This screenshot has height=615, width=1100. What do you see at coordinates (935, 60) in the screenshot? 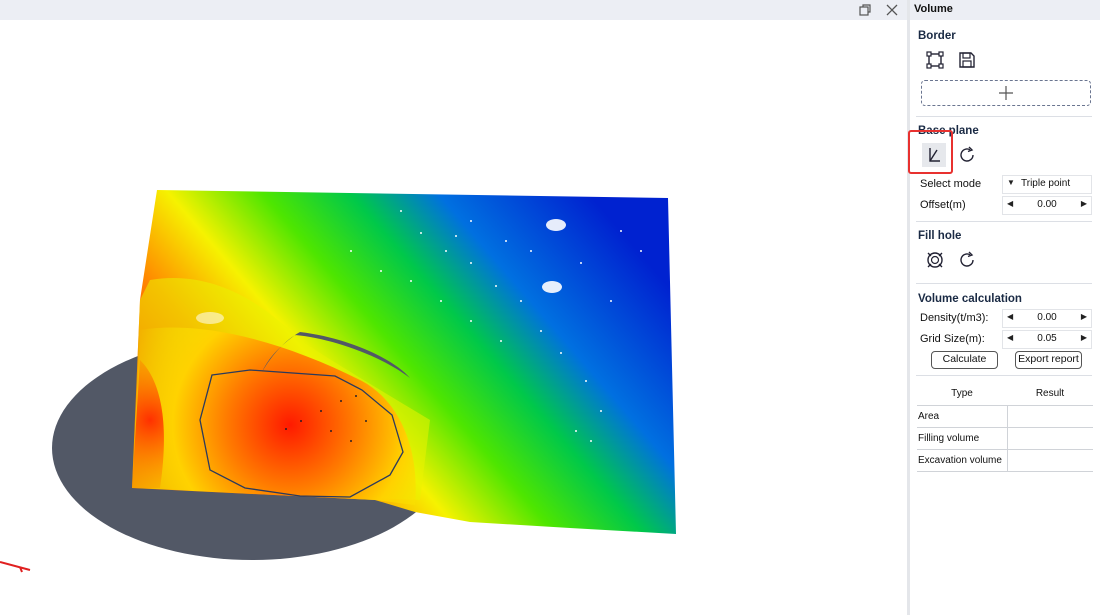
I see `border-rect-icon` at bounding box center [935, 60].